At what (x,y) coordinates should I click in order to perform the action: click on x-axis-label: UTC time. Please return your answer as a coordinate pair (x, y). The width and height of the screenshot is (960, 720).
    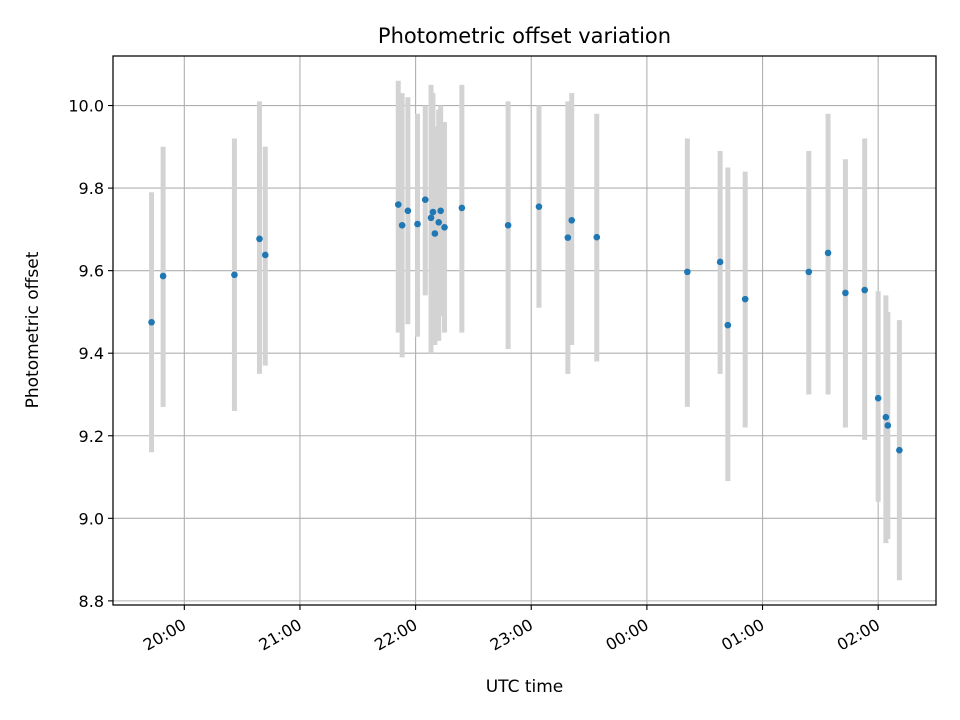
    Looking at the image, I should click on (525, 687).